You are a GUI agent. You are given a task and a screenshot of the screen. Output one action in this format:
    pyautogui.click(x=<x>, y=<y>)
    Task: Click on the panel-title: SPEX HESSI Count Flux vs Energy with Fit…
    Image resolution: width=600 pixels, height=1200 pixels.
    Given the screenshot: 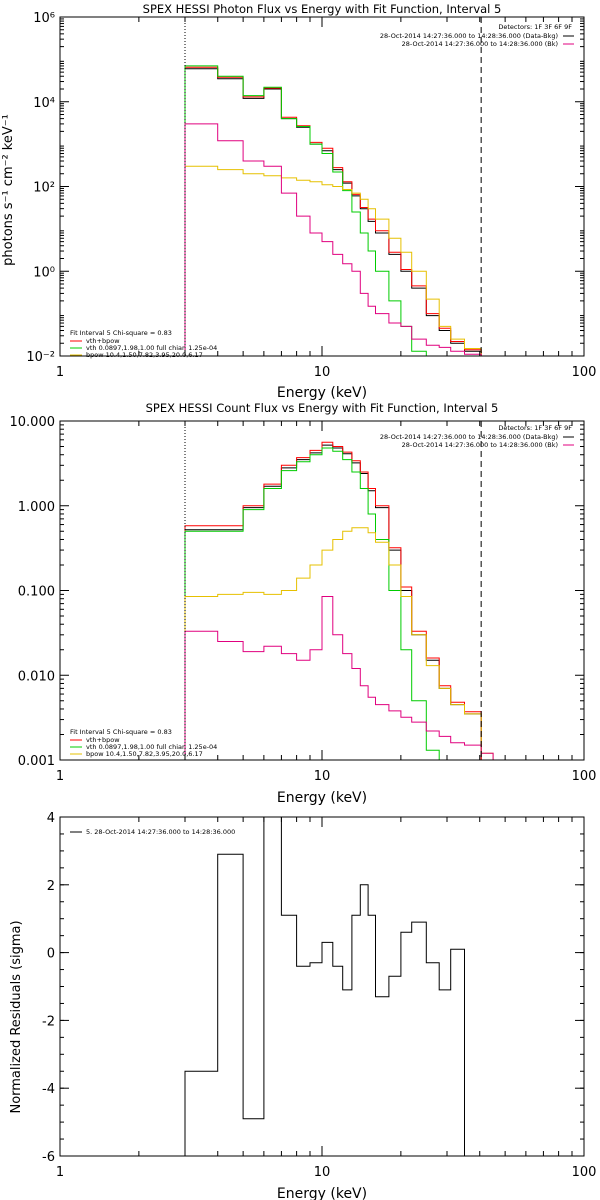 What is the action you would take?
    pyautogui.click(x=322, y=408)
    